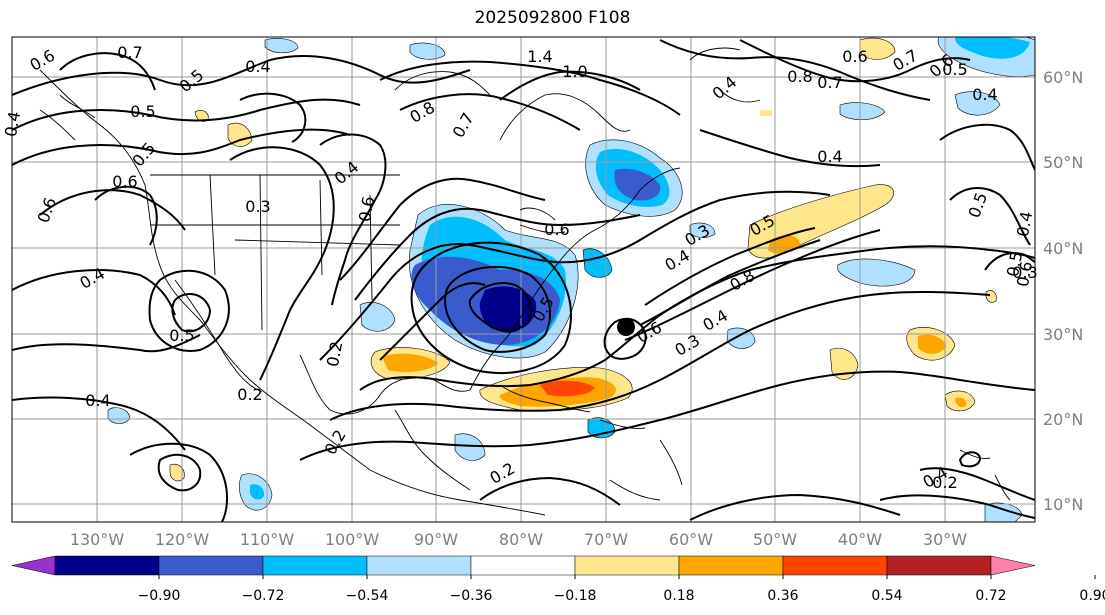 This screenshot has width=1105, height=615. What do you see at coordinates (1063, 291) in the screenshot?
I see `latitude-labels: 60°N 50°N 40°N 30°N 20°N 10°N` at bounding box center [1063, 291].